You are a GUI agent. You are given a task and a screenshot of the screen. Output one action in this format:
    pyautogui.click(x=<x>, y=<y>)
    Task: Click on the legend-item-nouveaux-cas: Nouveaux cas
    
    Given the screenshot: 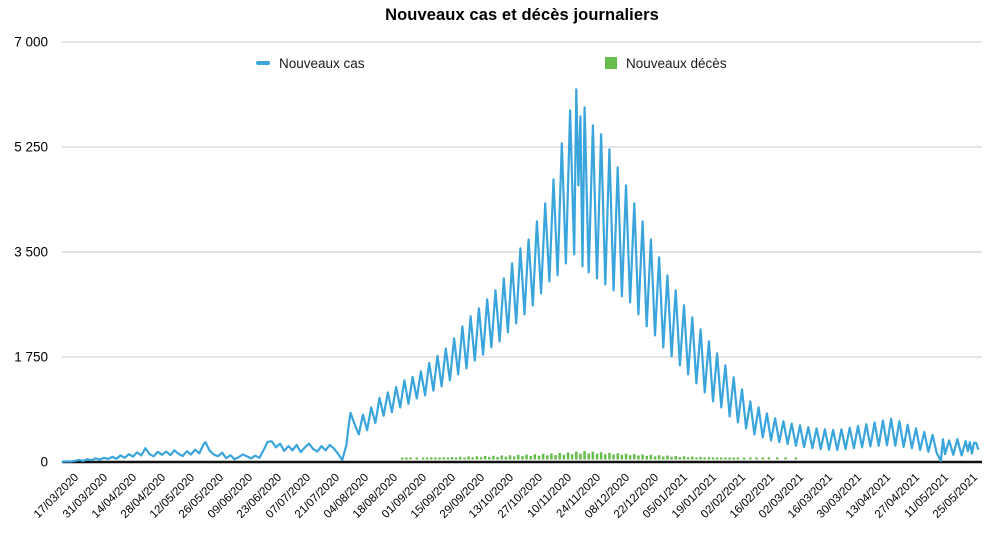 What is the action you would take?
    pyautogui.click(x=310, y=63)
    